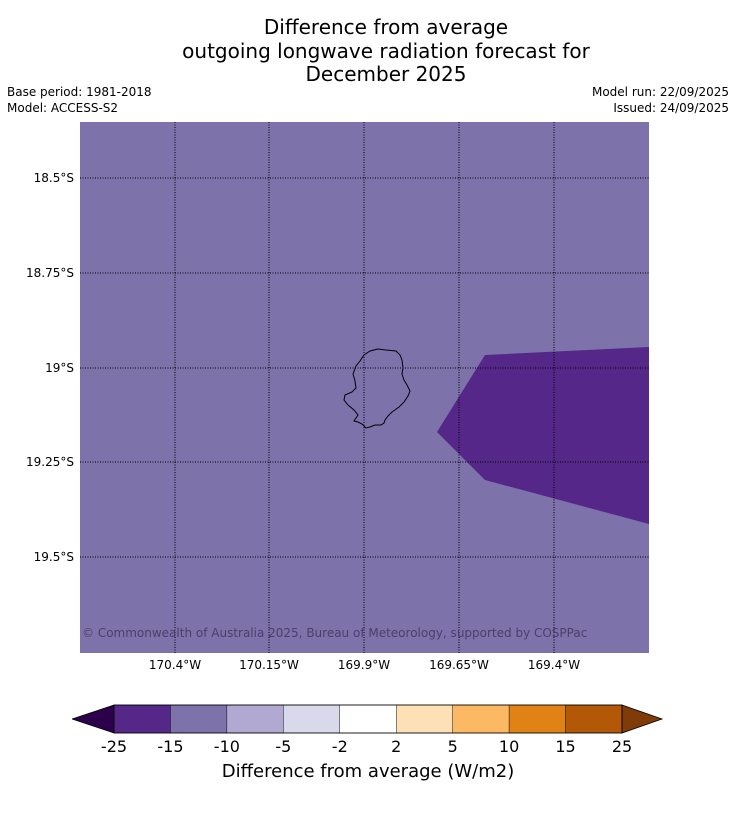  Describe the element at coordinates (543, 435) in the screenshot. I see `anomaly-region` at that location.